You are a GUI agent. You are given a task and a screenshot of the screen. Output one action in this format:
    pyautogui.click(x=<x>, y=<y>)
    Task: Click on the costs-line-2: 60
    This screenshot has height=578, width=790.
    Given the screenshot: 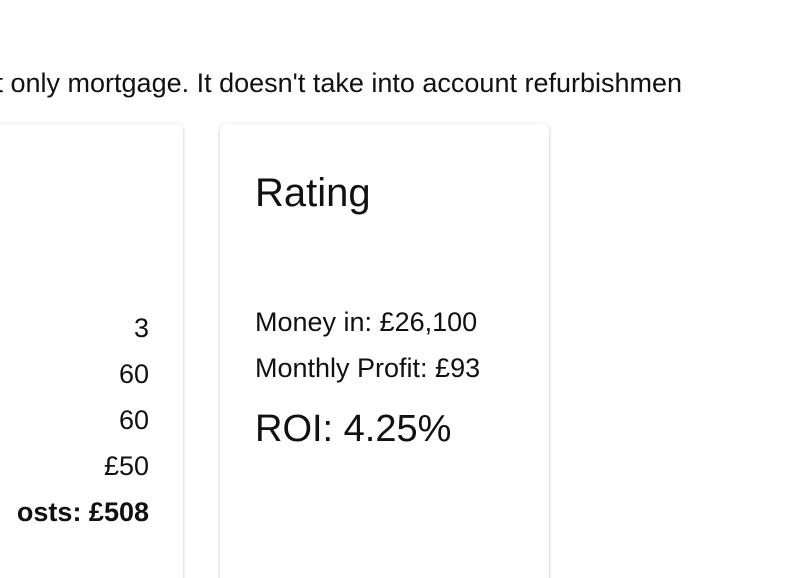 What is the action you would take?
    pyautogui.click(x=133, y=374)
    